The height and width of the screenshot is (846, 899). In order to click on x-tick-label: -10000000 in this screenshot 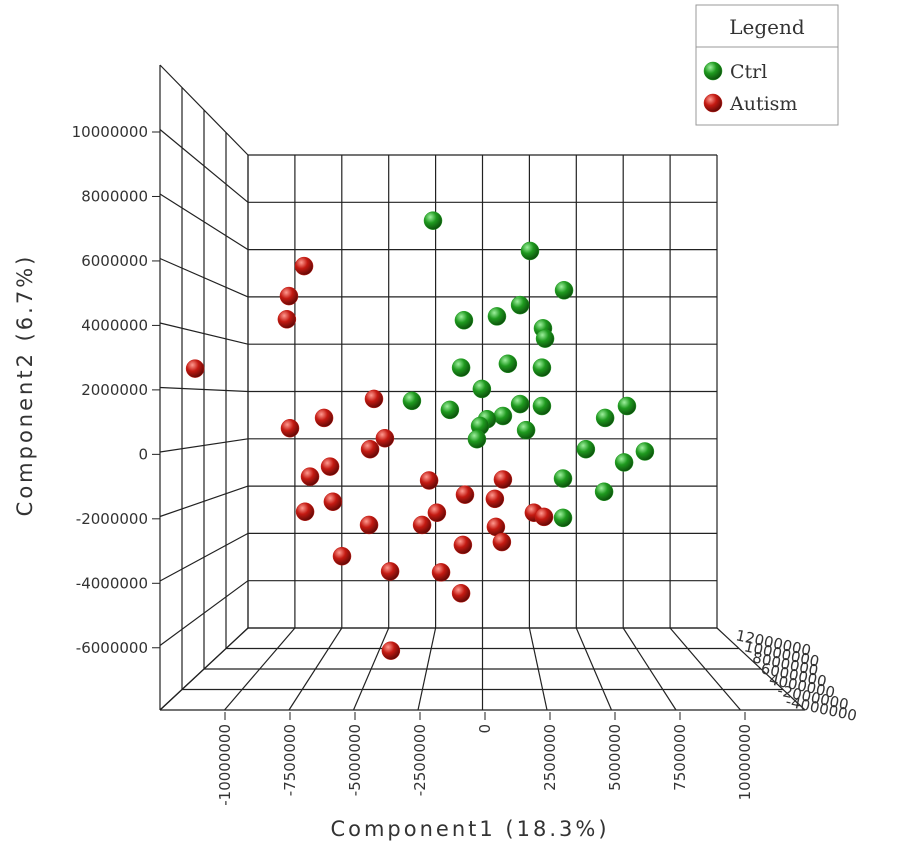, I will do `click(225, 765)`.